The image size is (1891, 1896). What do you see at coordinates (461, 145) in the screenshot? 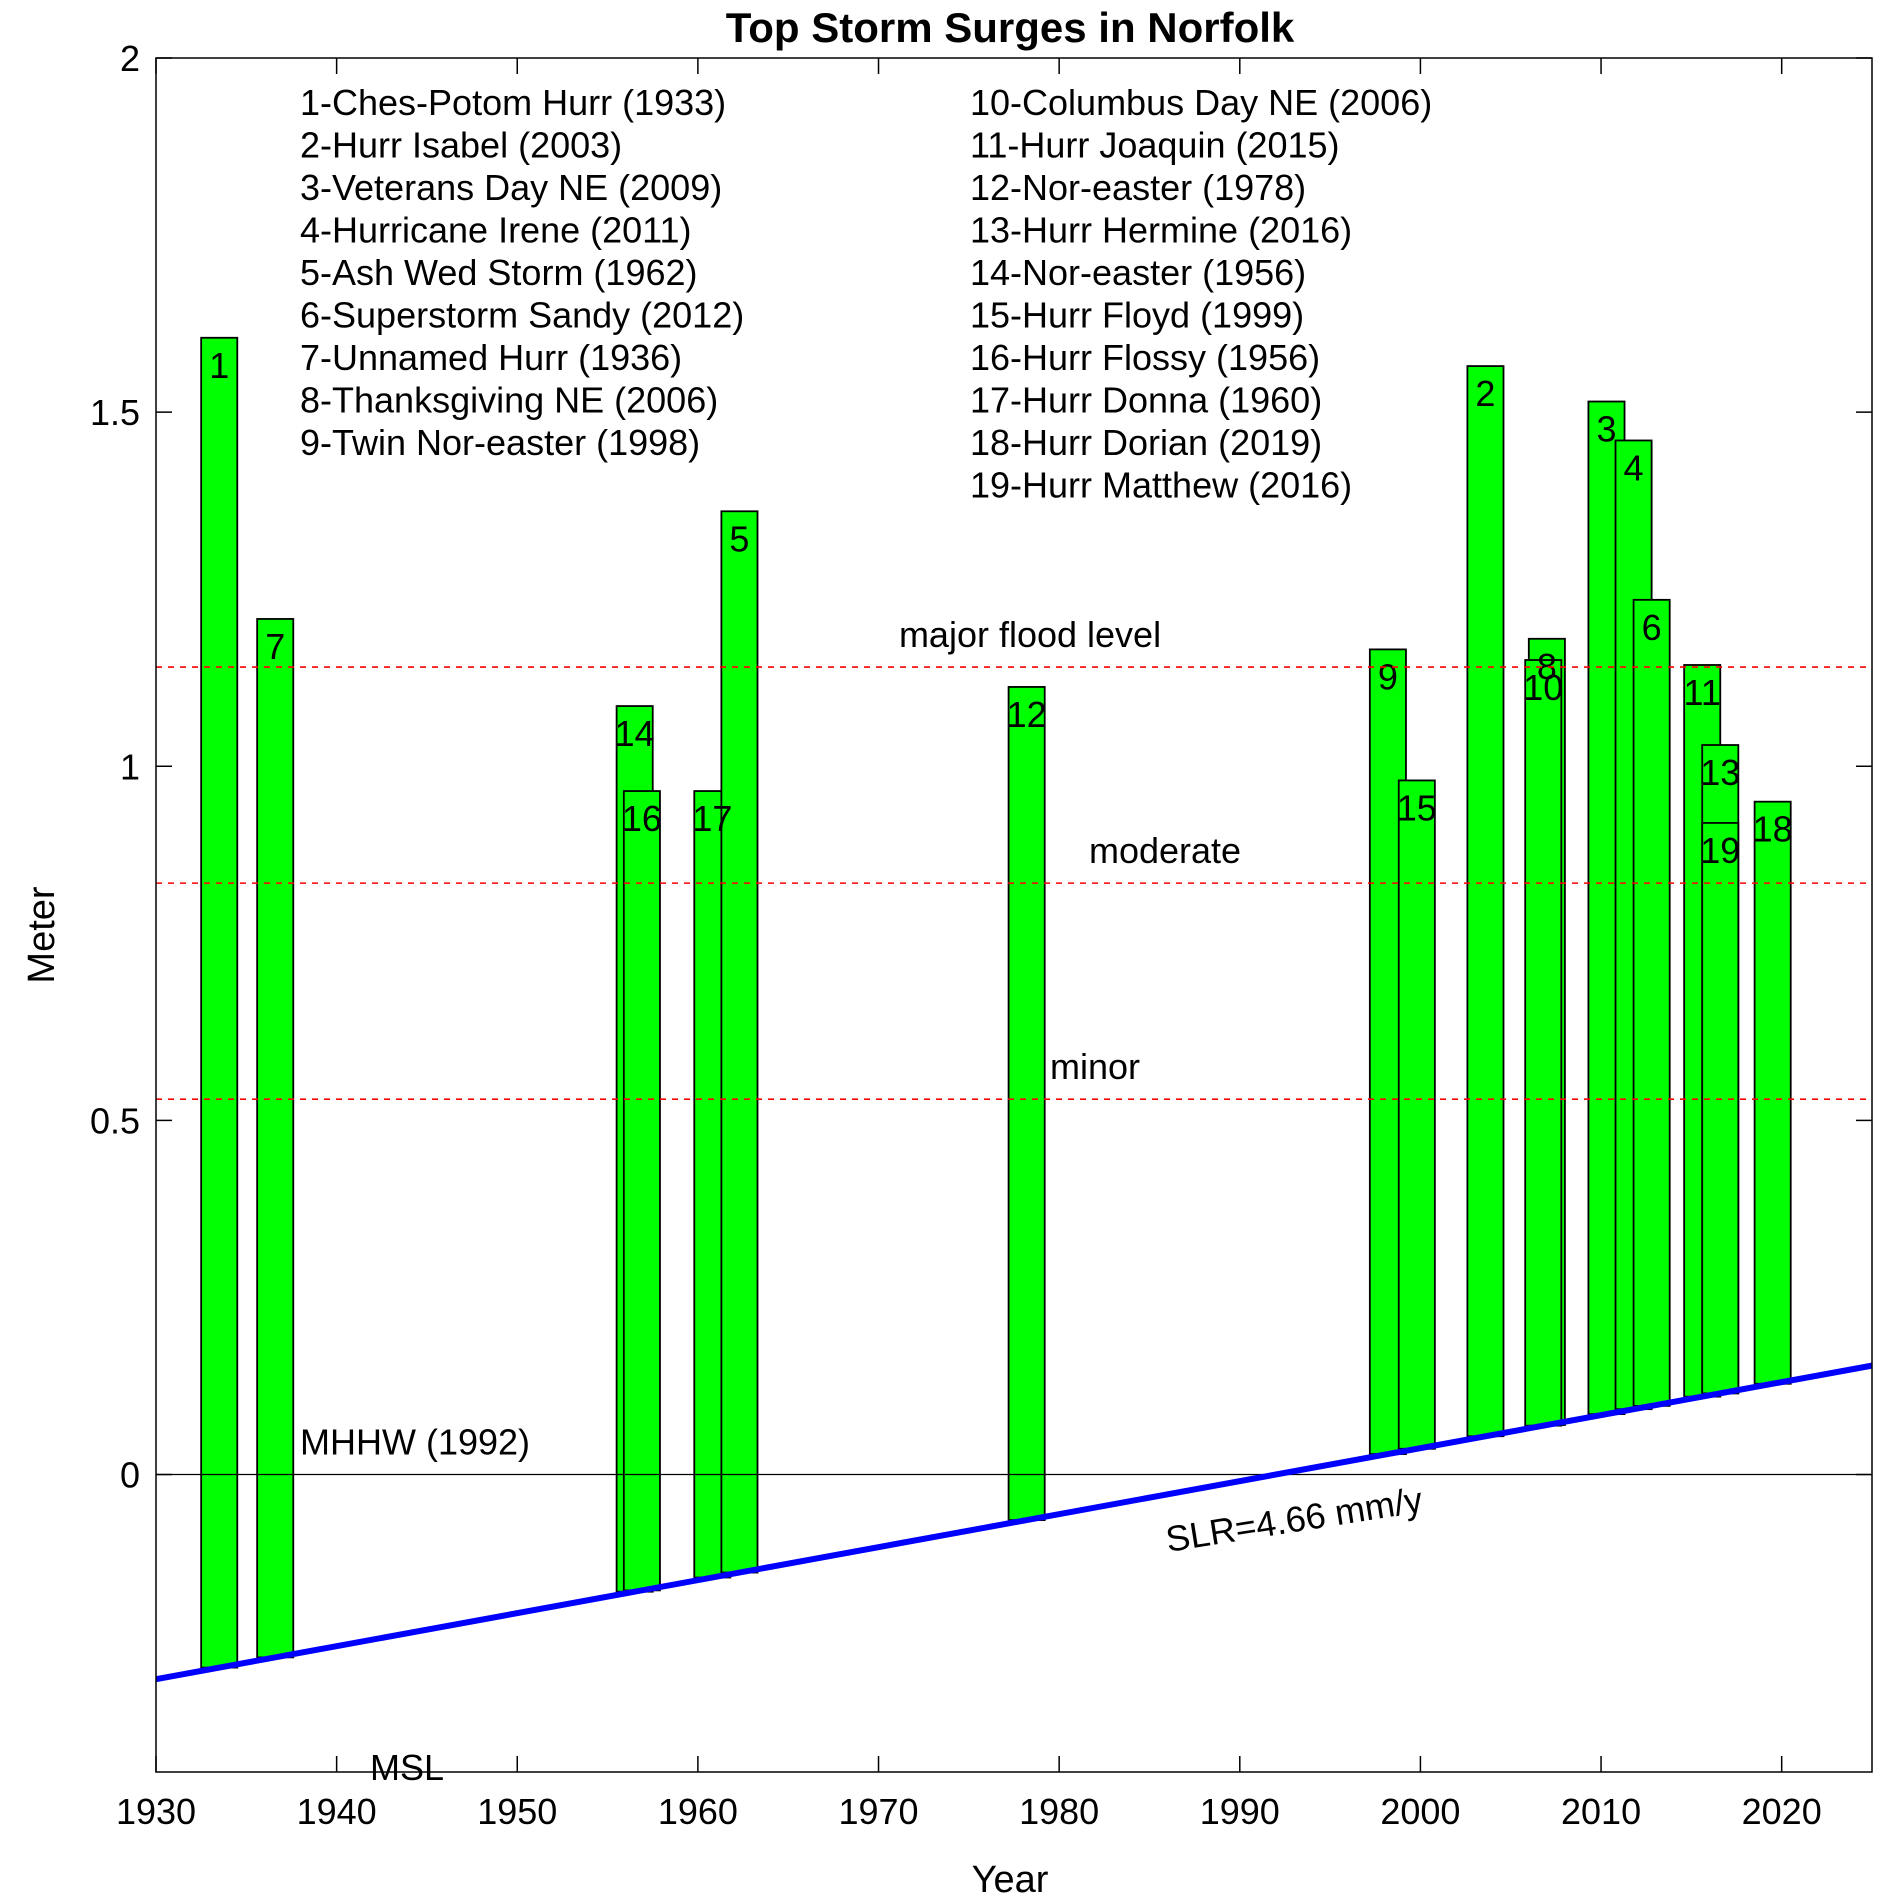
I see `legend-entry: 2-Hurr Isabel (2003)` at bounding box center [461, 145].